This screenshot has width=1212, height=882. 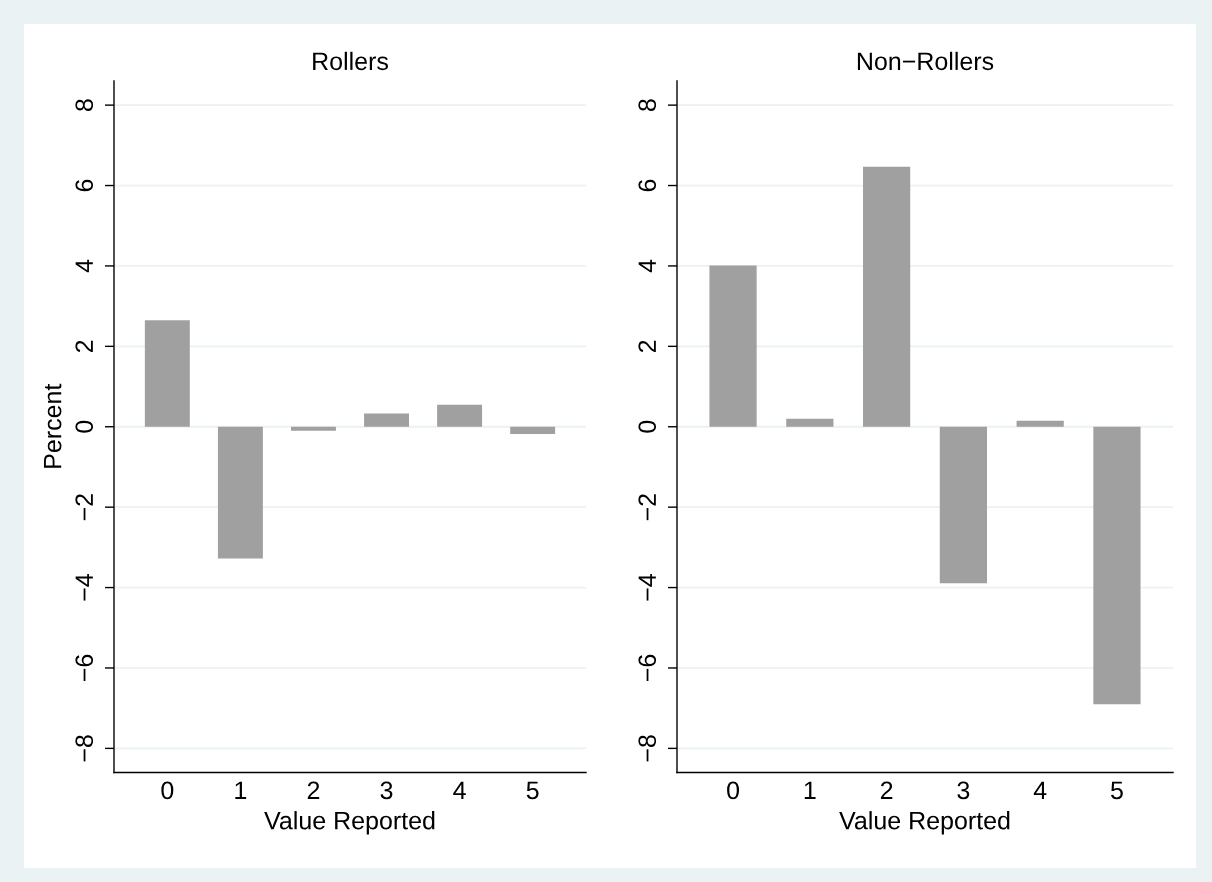 I want to click on y-axis-title: Percent, so click(x=53, y=425).